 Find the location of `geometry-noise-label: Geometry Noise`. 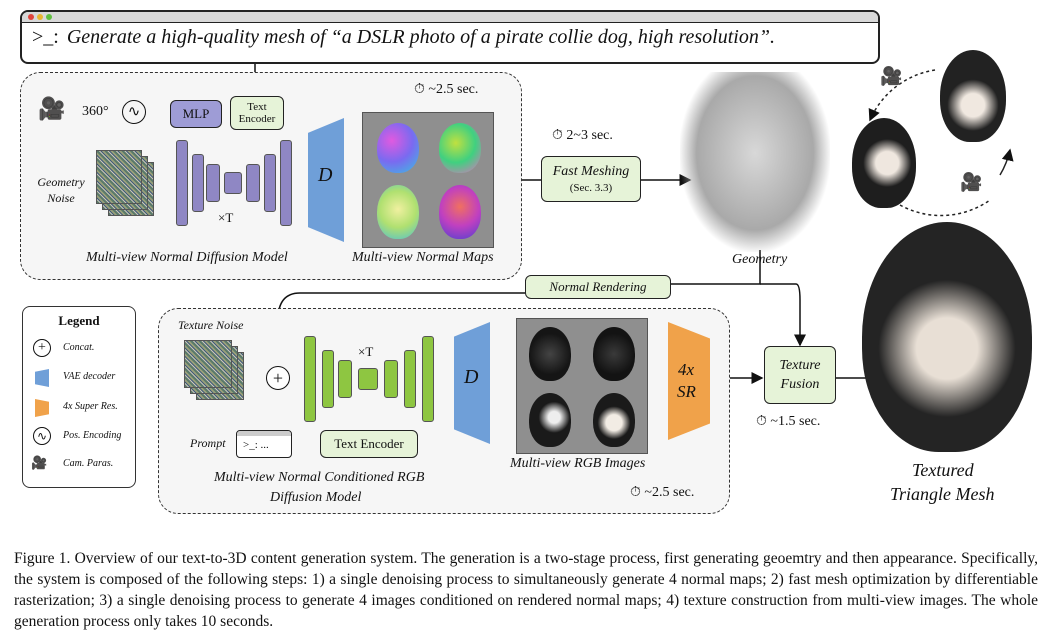

geometry-noise-label: Geometry Noise is located at coordinates (61, 190).